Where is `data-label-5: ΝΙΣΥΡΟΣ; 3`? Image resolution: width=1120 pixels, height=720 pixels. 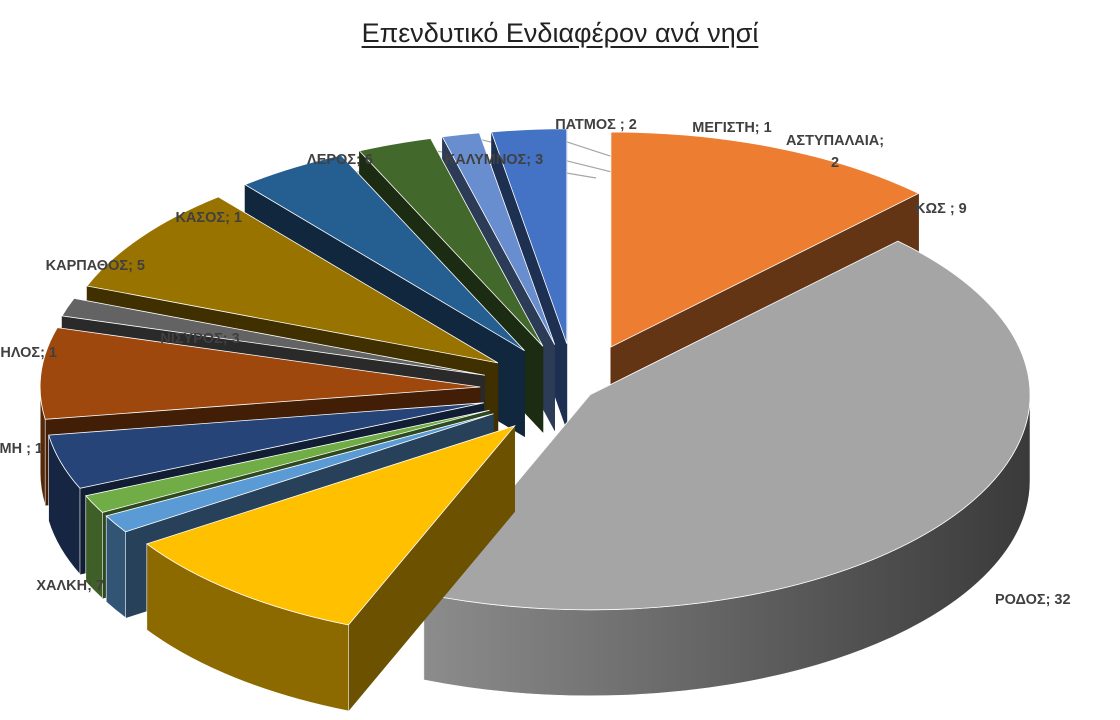
data-label-5: ΝΙΣΥΡΟΣ; 3 is located at coordinates (199, 339).